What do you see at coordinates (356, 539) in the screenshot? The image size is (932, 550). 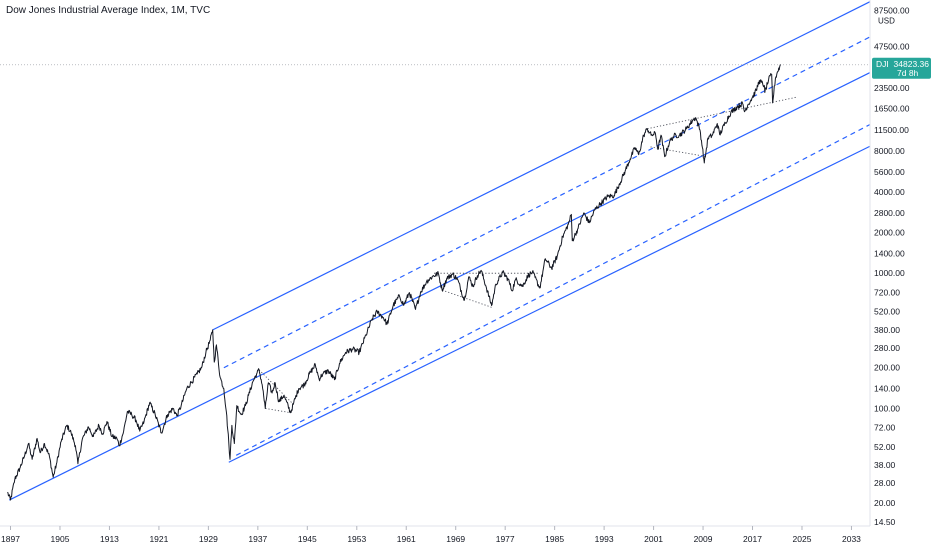 I see `x-tick-label: 1953` at bounding box center [356, 539].